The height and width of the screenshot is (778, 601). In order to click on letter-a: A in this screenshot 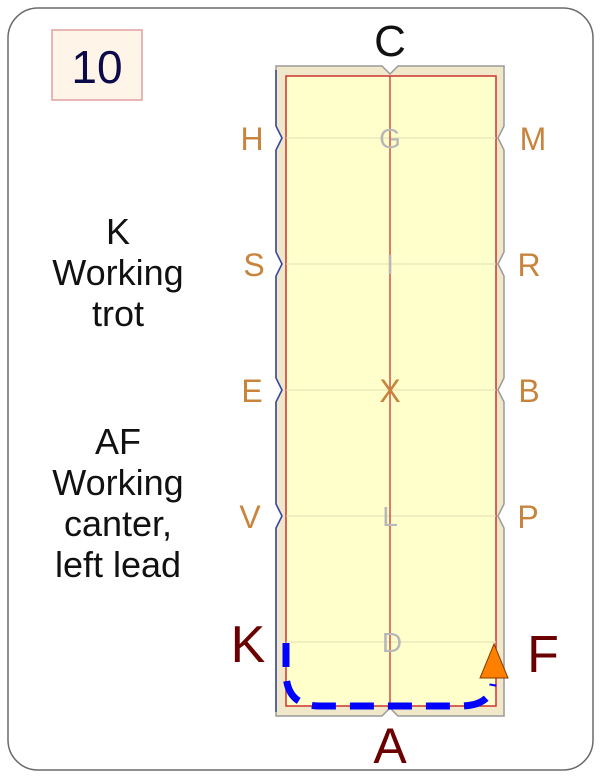, I will do `click(390, 746)`.